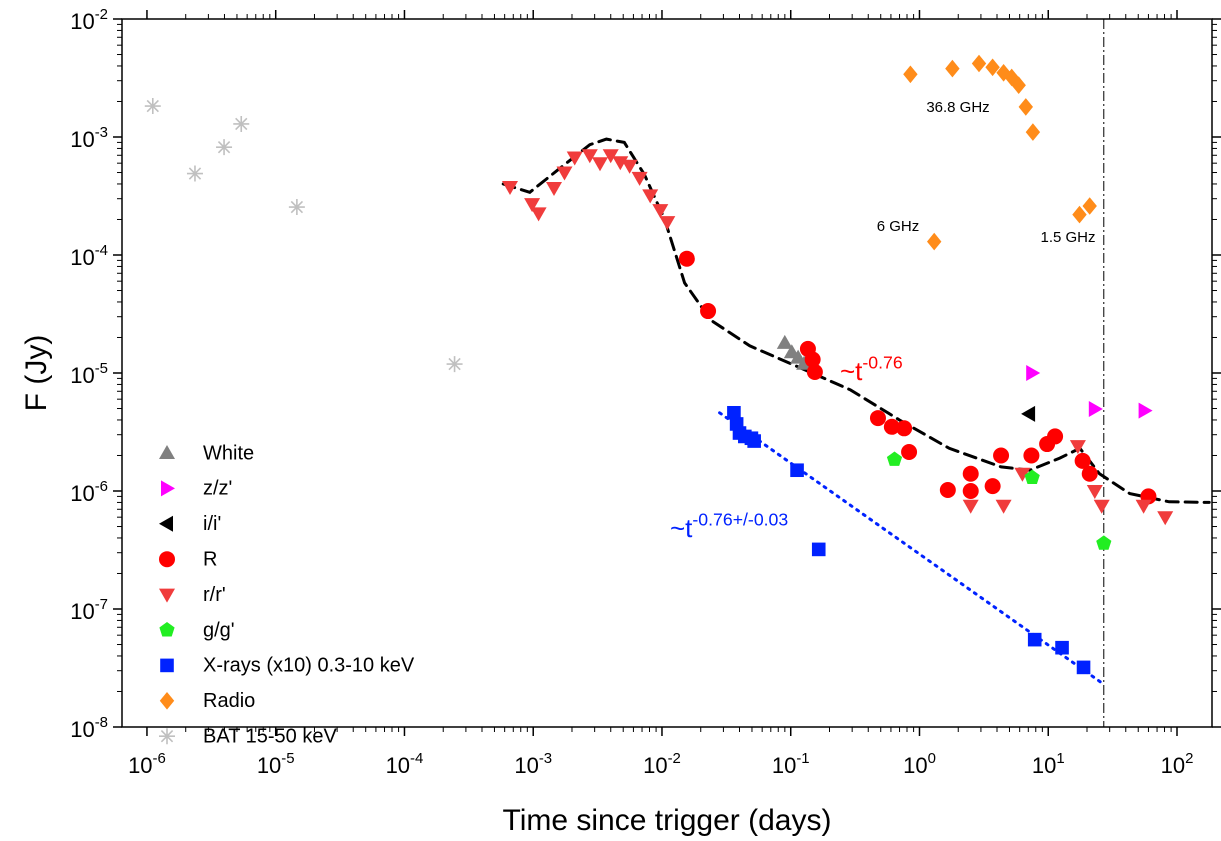 The image size is (1221, 841). Describe the element at coordinates (1177, 764) in the screenshot. I see `x-tick-label: 10²` at that location.